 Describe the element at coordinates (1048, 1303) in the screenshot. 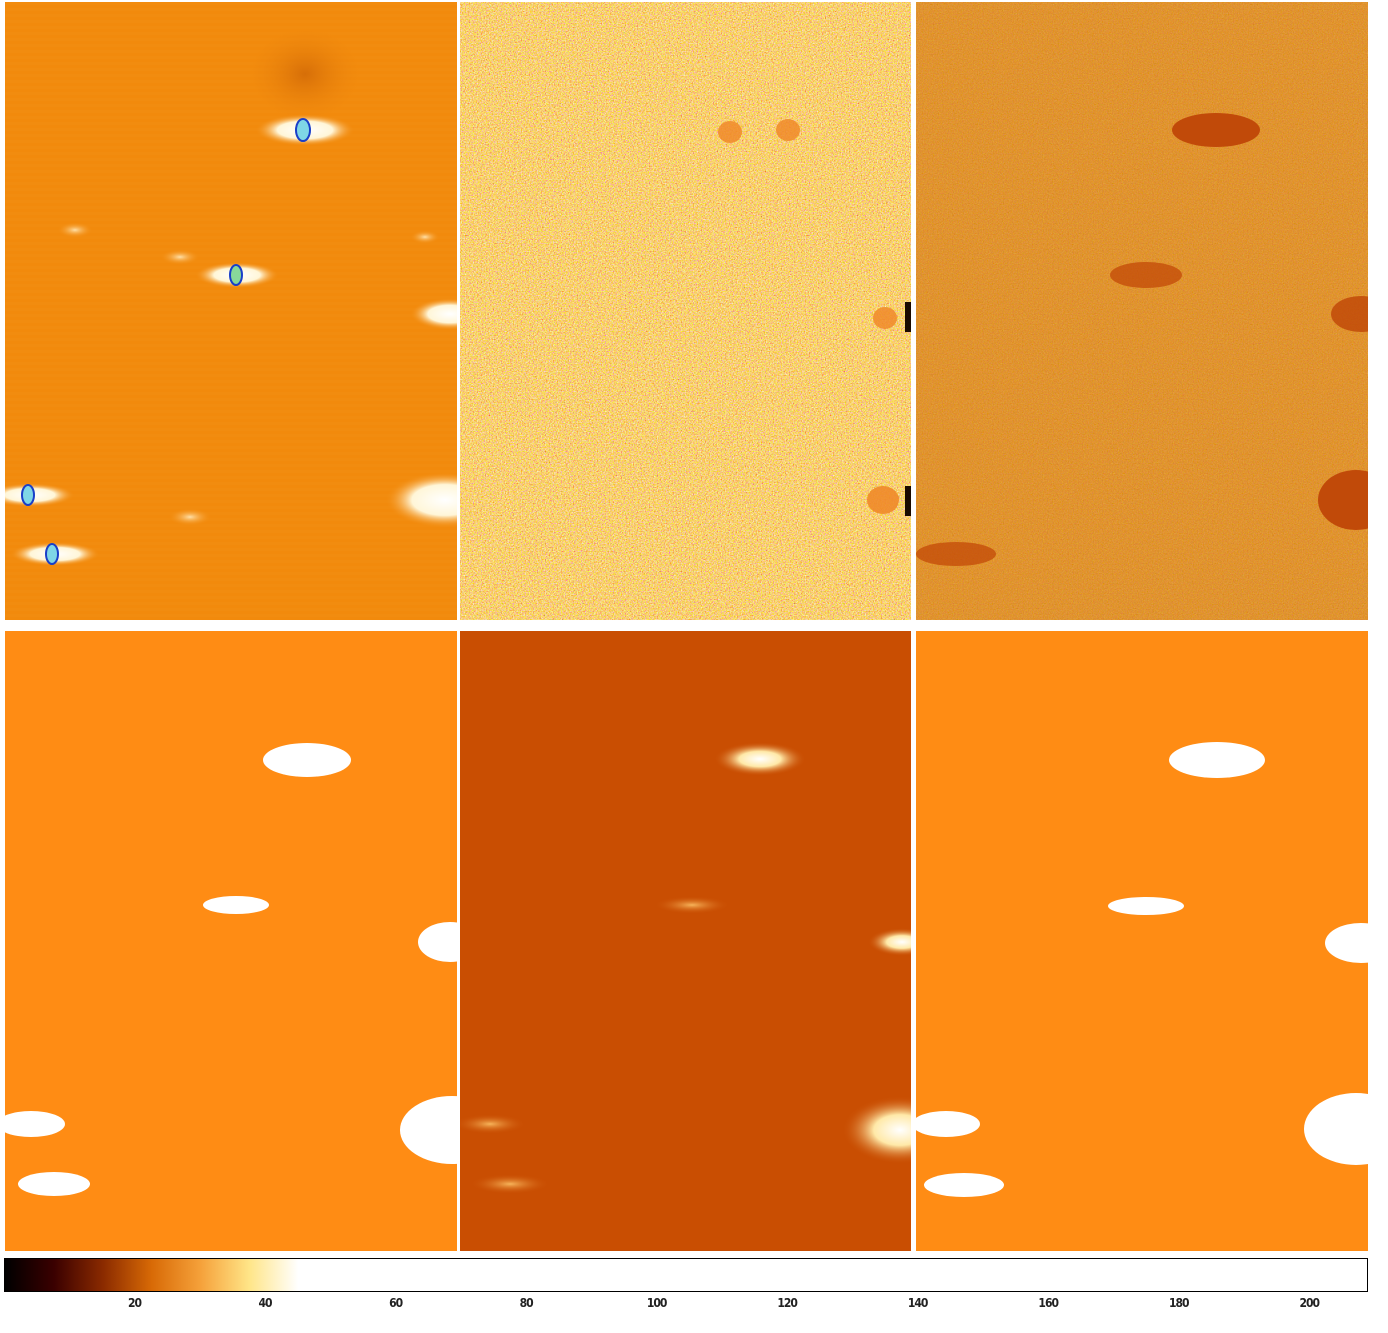

I see `colorbar-tick-160: 160` at that location.